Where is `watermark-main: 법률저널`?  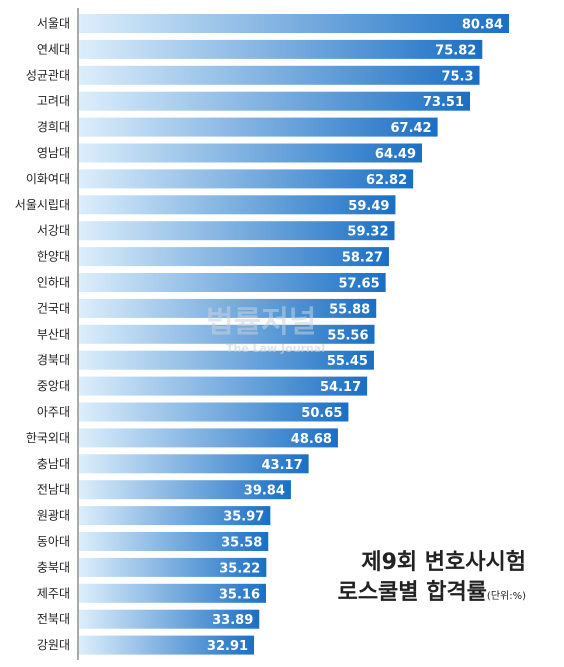 watermark-main: 법률저널 is located at coordinates (261, 322).